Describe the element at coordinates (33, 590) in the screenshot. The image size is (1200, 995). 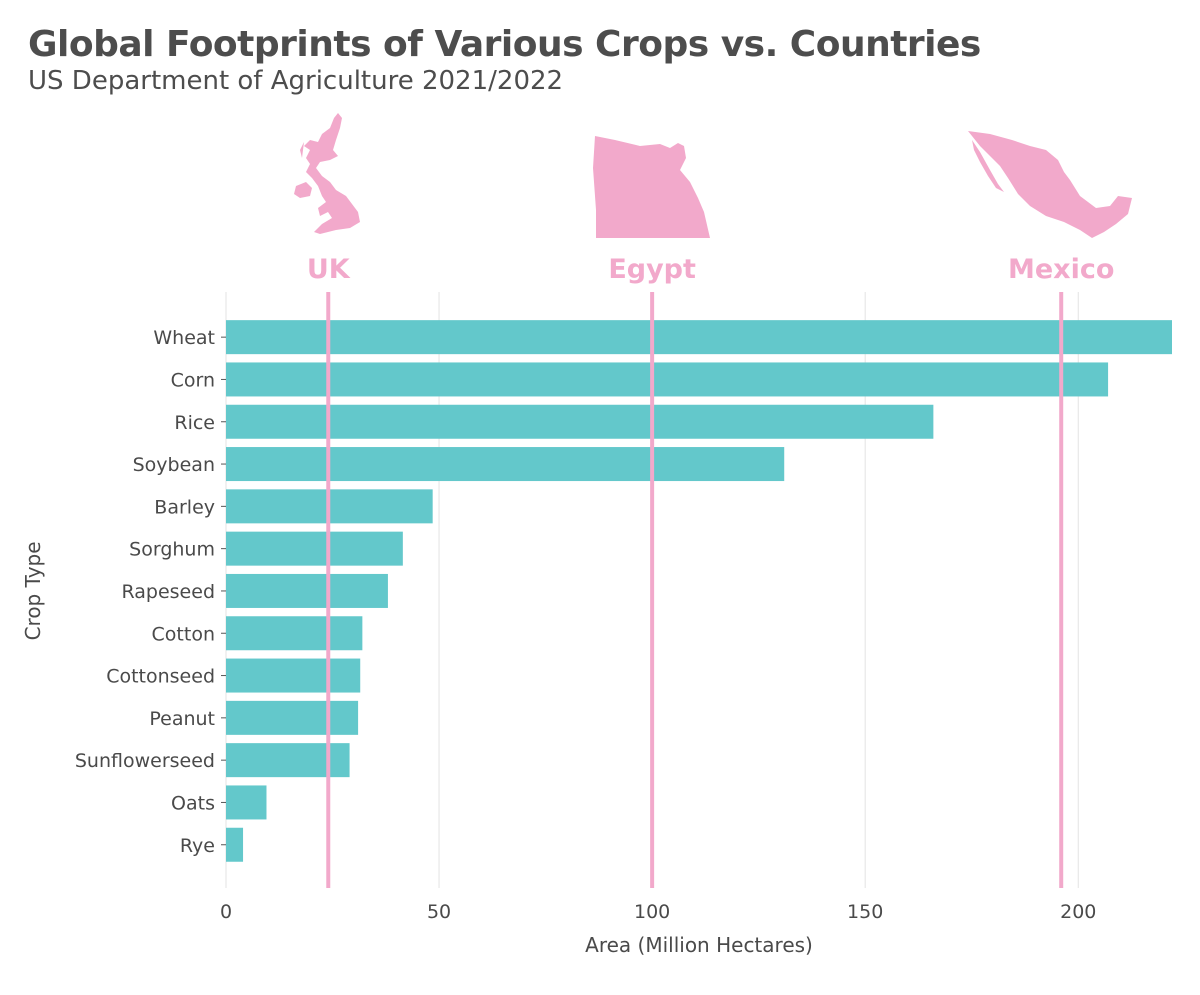
I see `y-axis-title: Crop Type` at that location.